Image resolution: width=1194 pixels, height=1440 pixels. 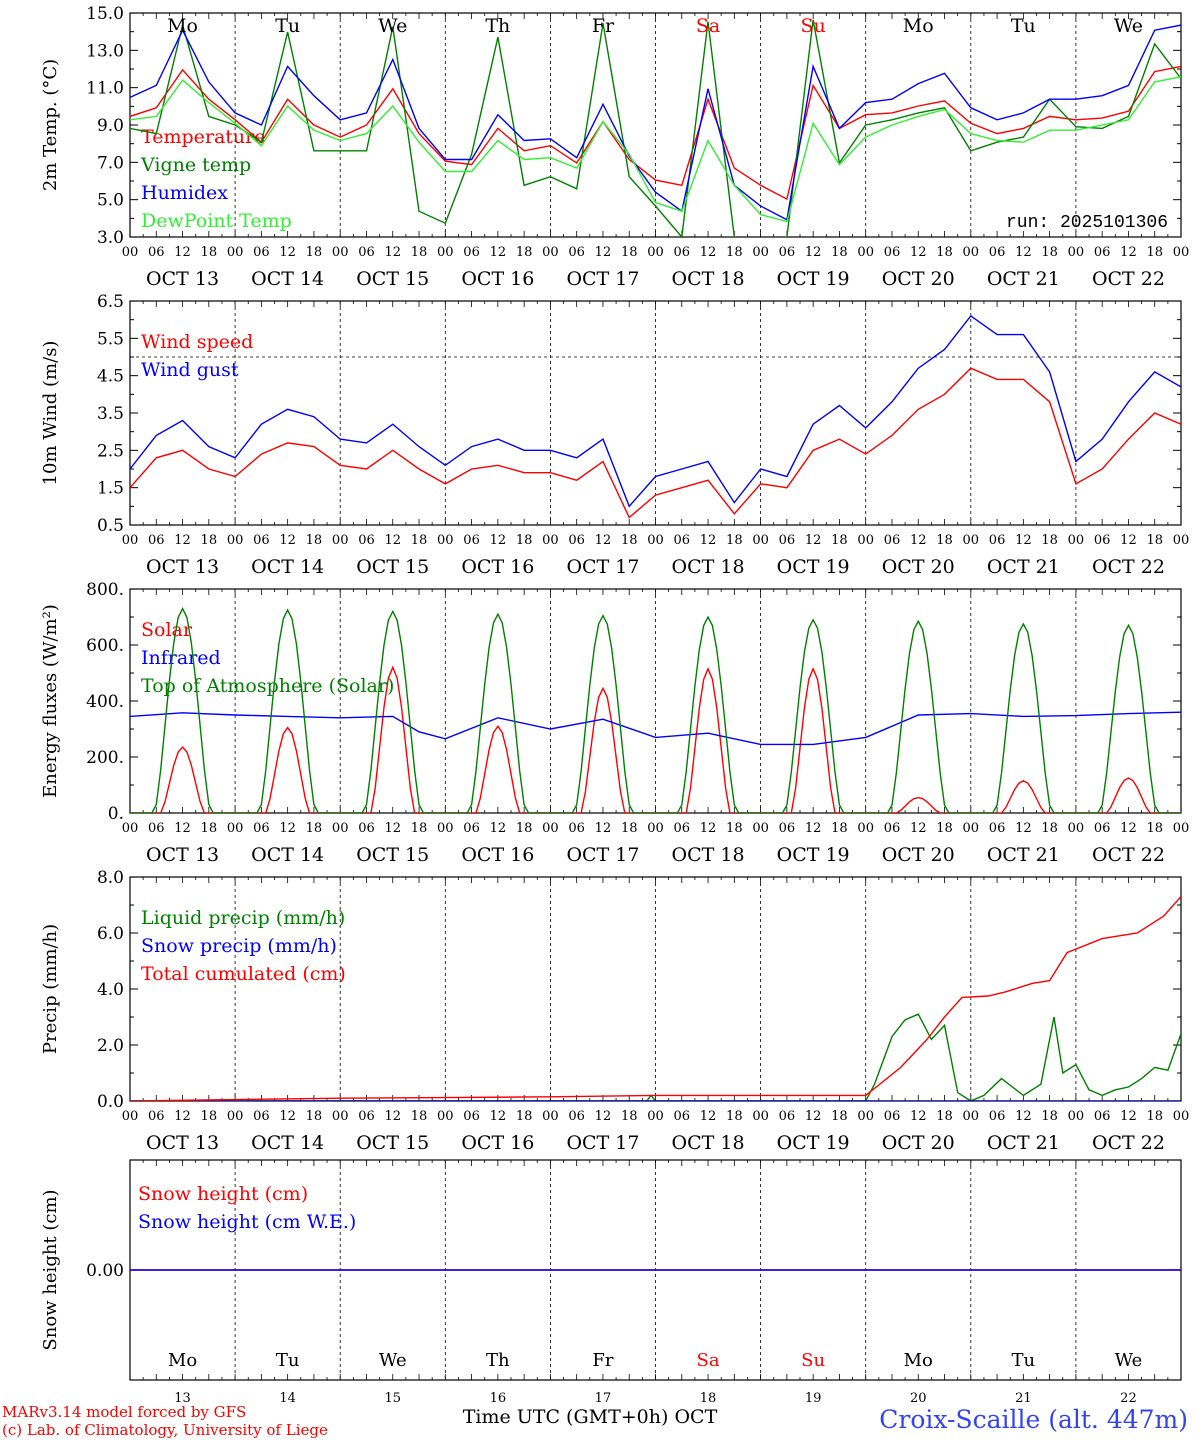 I want to click on date-label: OCT 21, so click(x=1023, y=567).